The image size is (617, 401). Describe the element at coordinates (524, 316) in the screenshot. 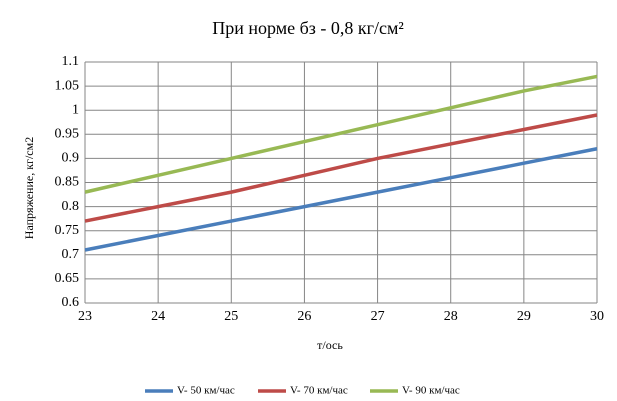

I see `x-tick-label: 29` at that location.